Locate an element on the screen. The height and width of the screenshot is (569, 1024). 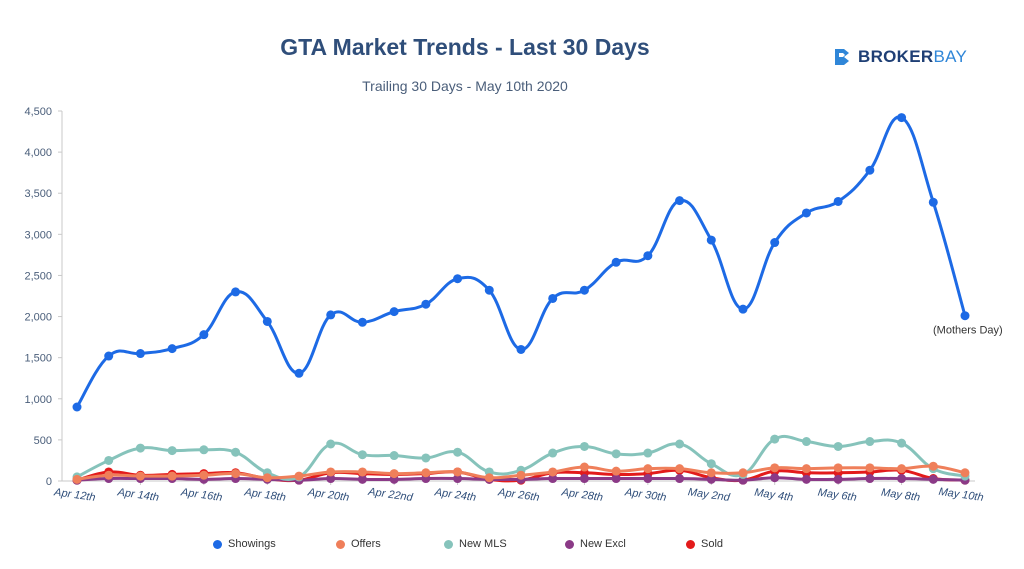
legend-label: Showings is located at coordinates (252, 544).